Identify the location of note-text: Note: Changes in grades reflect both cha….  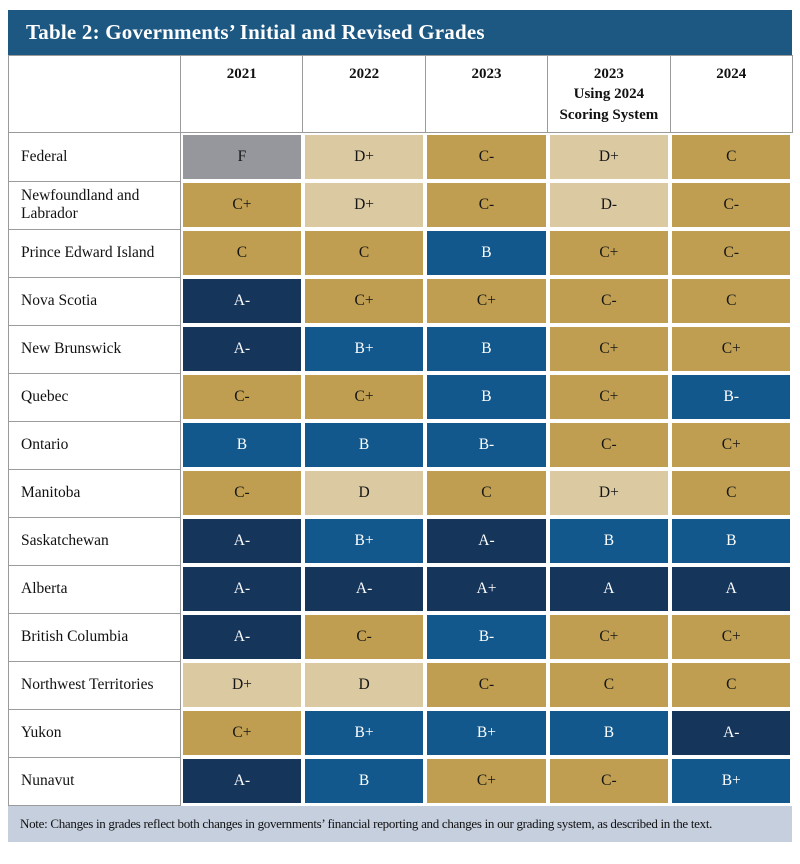
(366, 823).